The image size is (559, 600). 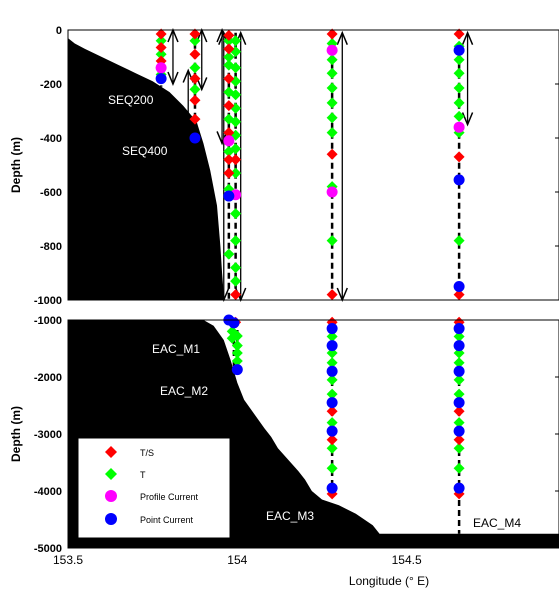 What do you see at coordinates (68, 560) in the screenshot?
I see `x-tick-label: 153.5` at bounding box center [68, 560].